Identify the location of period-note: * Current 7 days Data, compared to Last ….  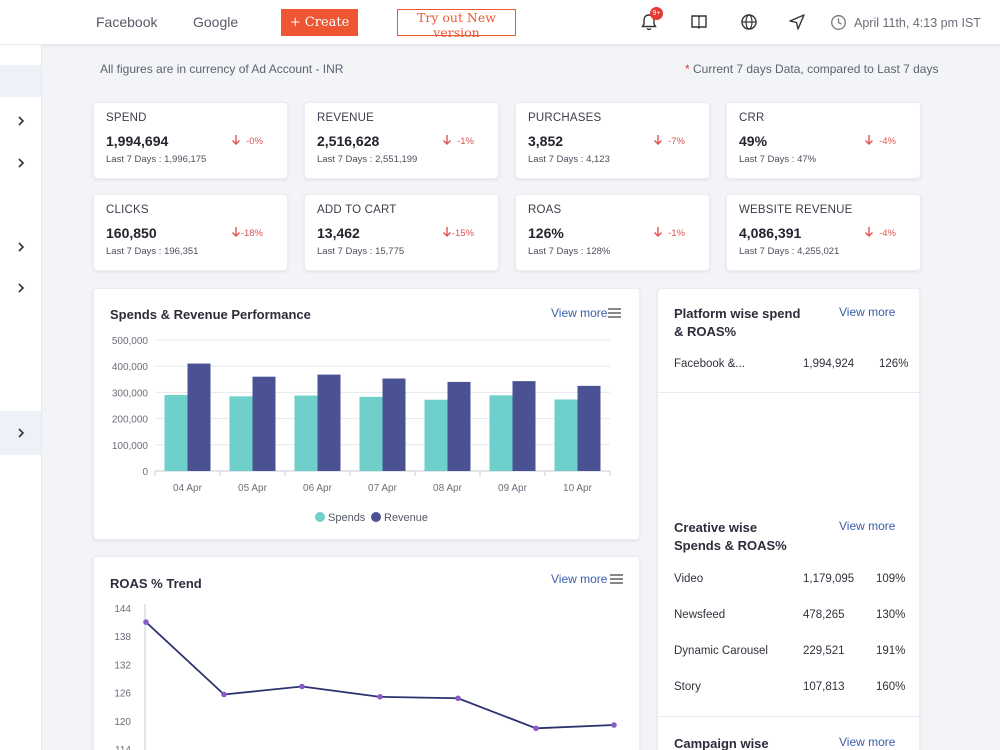
(811, 69).